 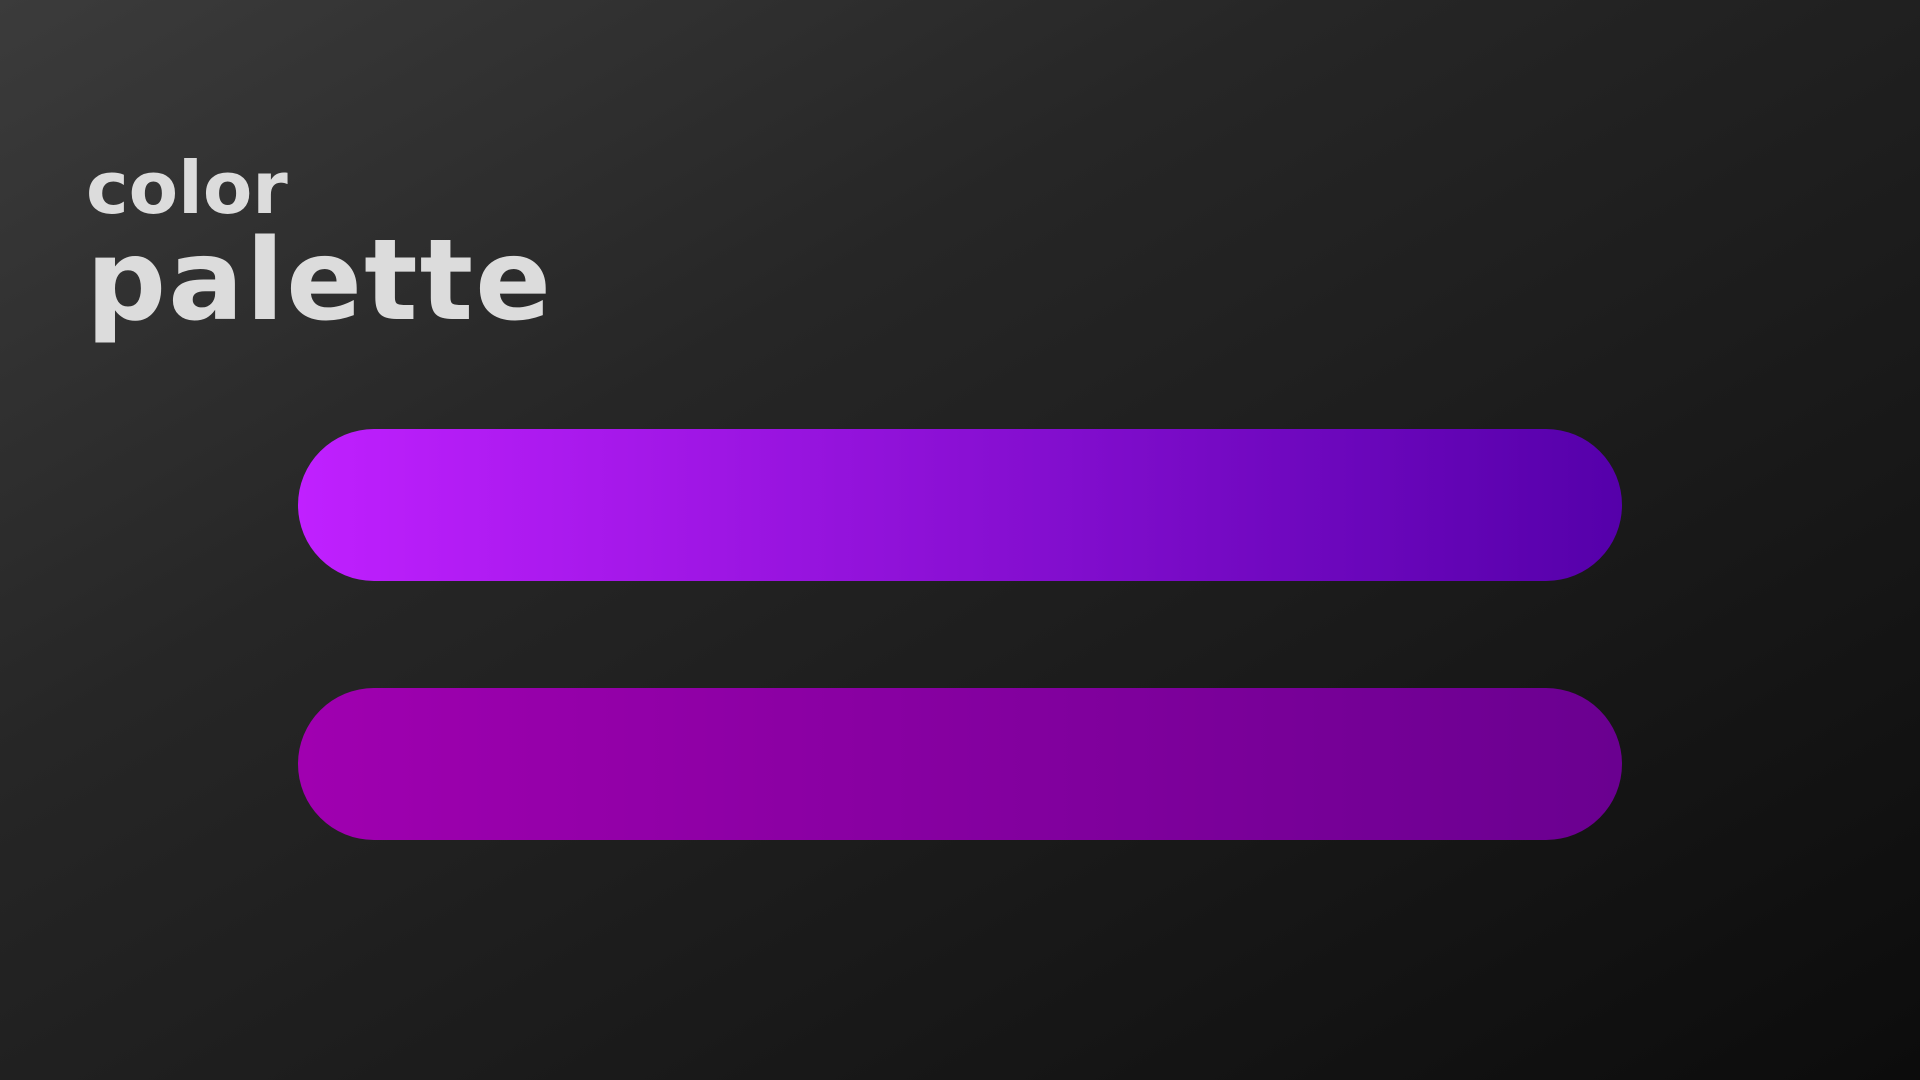 I want to click on color-swatch-magenta-purple, so click(x=960, y=764).